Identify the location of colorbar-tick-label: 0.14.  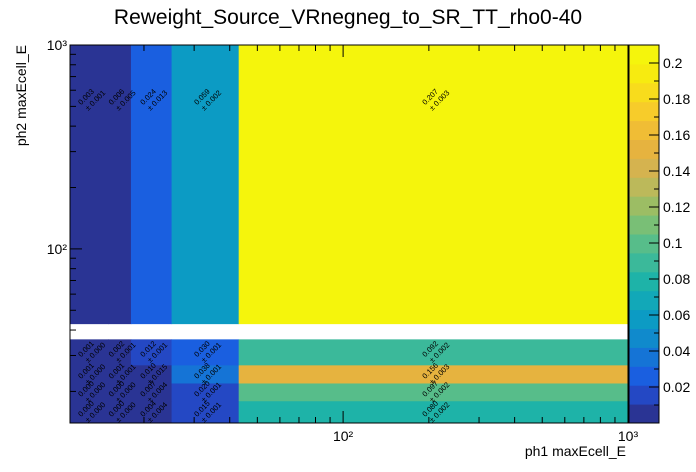
(676, 171).